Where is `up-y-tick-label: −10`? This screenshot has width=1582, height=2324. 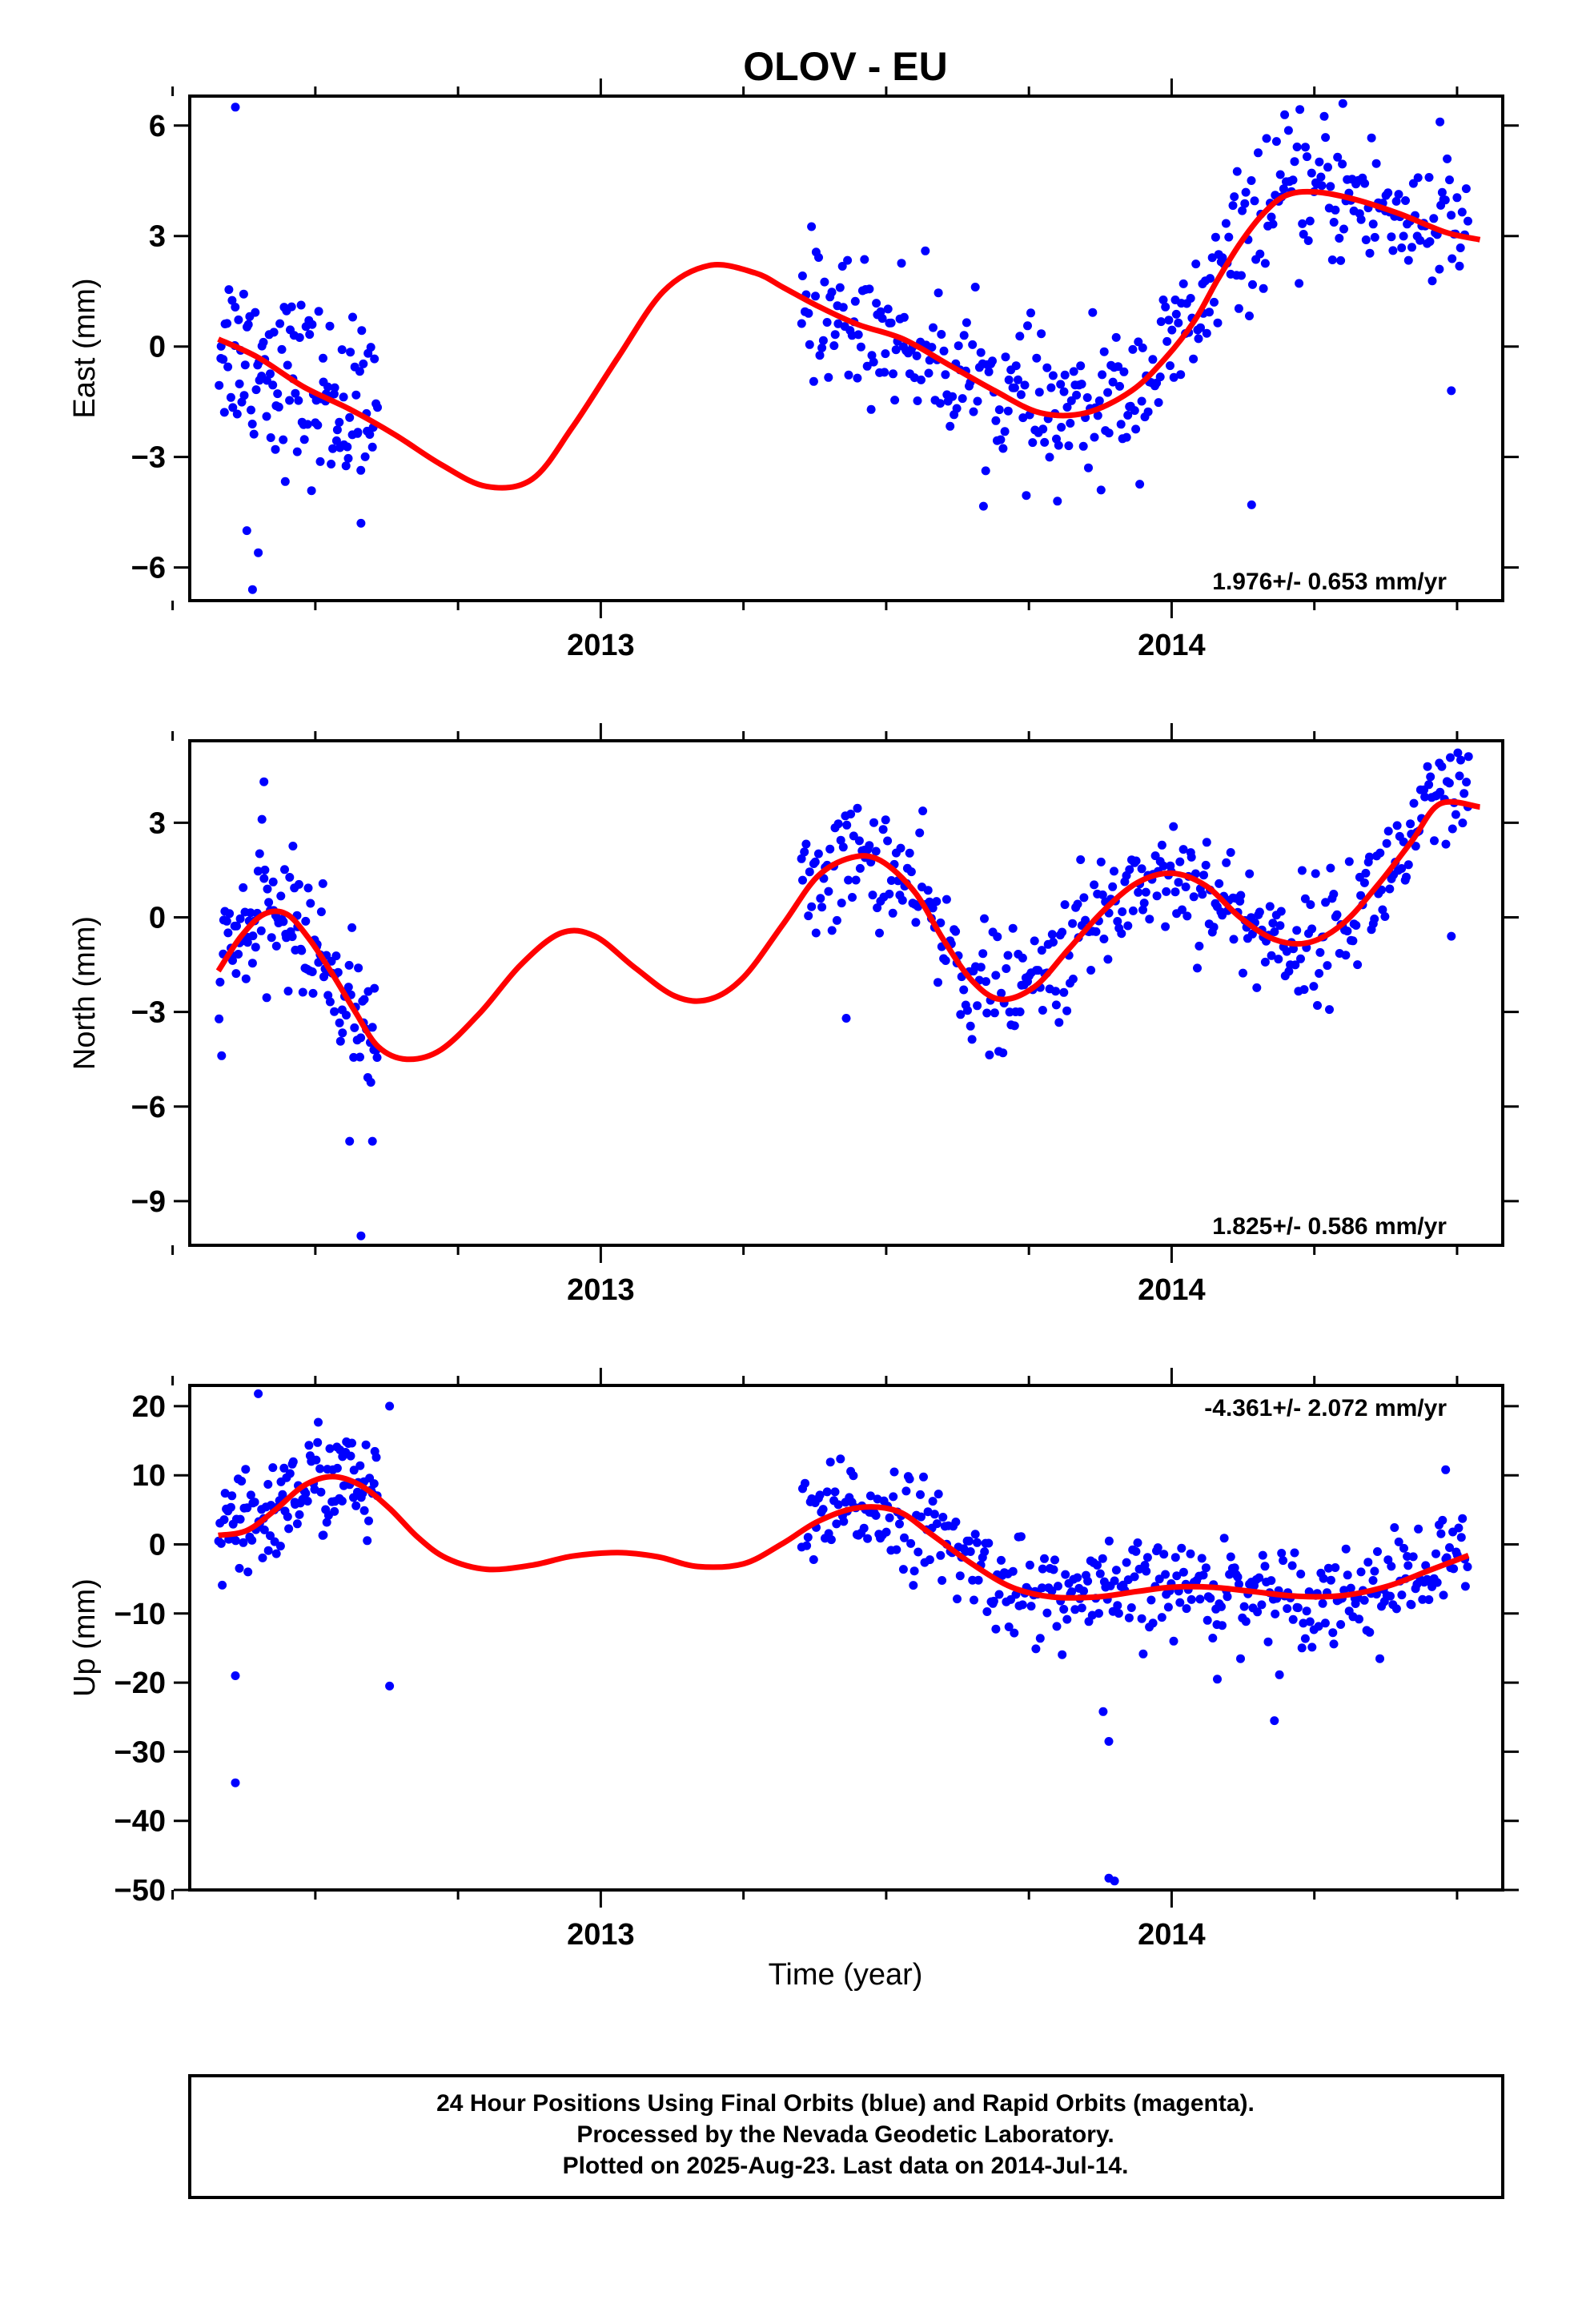
up-y-tick-label: −10 is located at coordinates (140, 1614).